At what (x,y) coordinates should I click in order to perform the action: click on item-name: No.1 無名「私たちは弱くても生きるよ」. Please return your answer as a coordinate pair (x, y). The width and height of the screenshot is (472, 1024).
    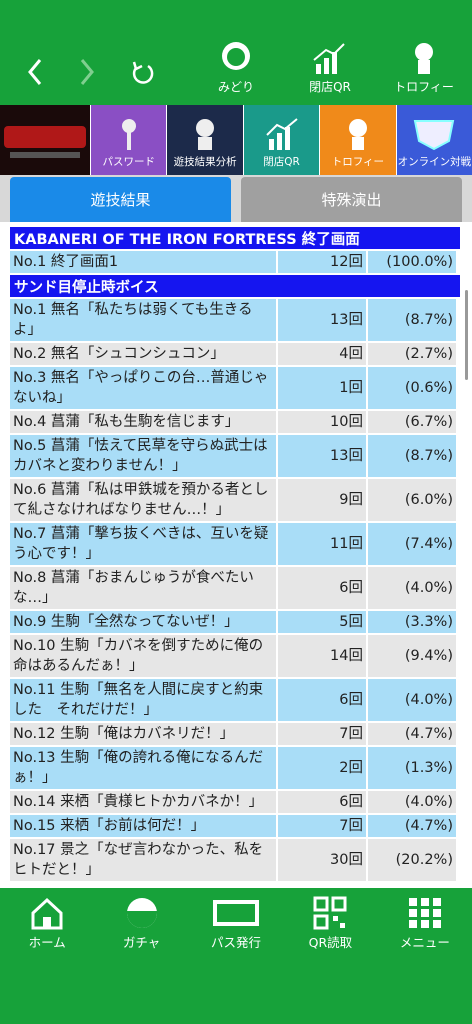
    Looking at the image, I should click on (143, 320).